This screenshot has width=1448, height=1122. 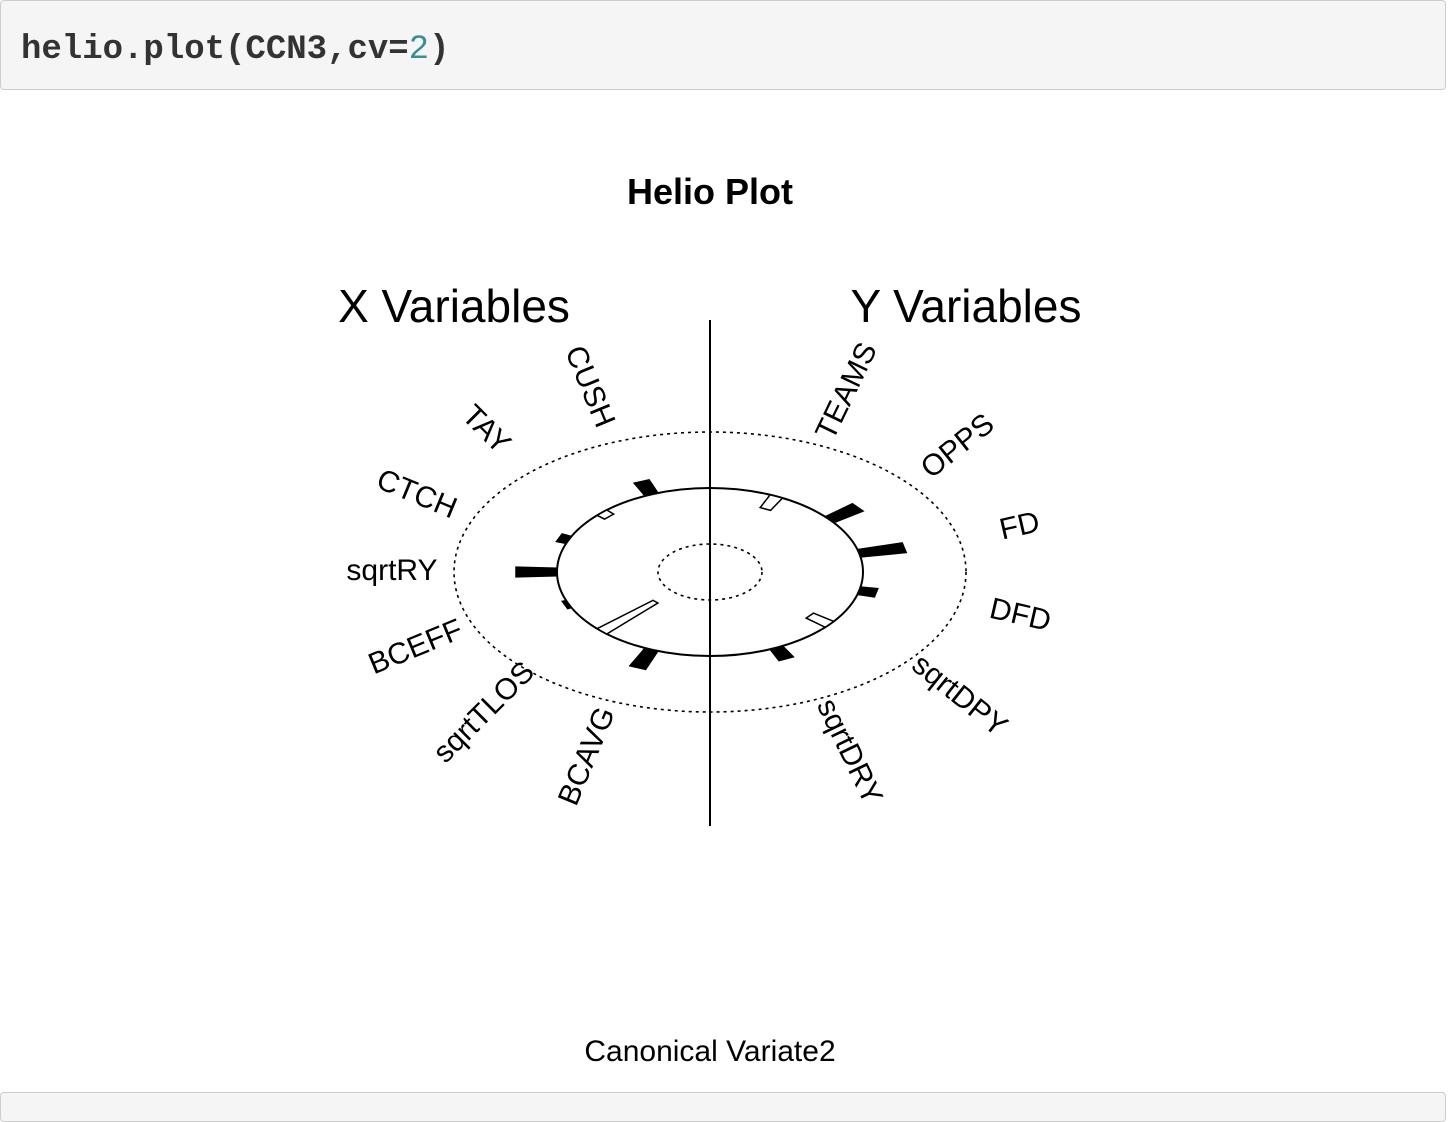 I want to click on x-variable-label-bceff: BCEFF, so click(x=415, y=647).